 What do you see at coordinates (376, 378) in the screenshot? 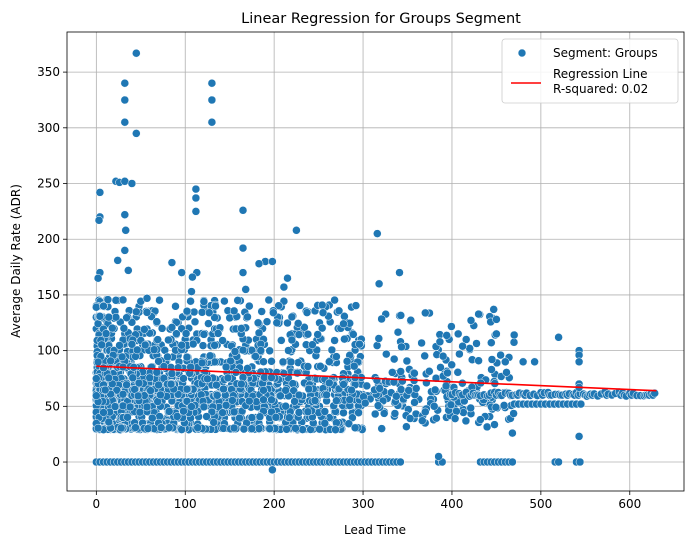
I see `regression-line-group` at bounding box center [376, 378].